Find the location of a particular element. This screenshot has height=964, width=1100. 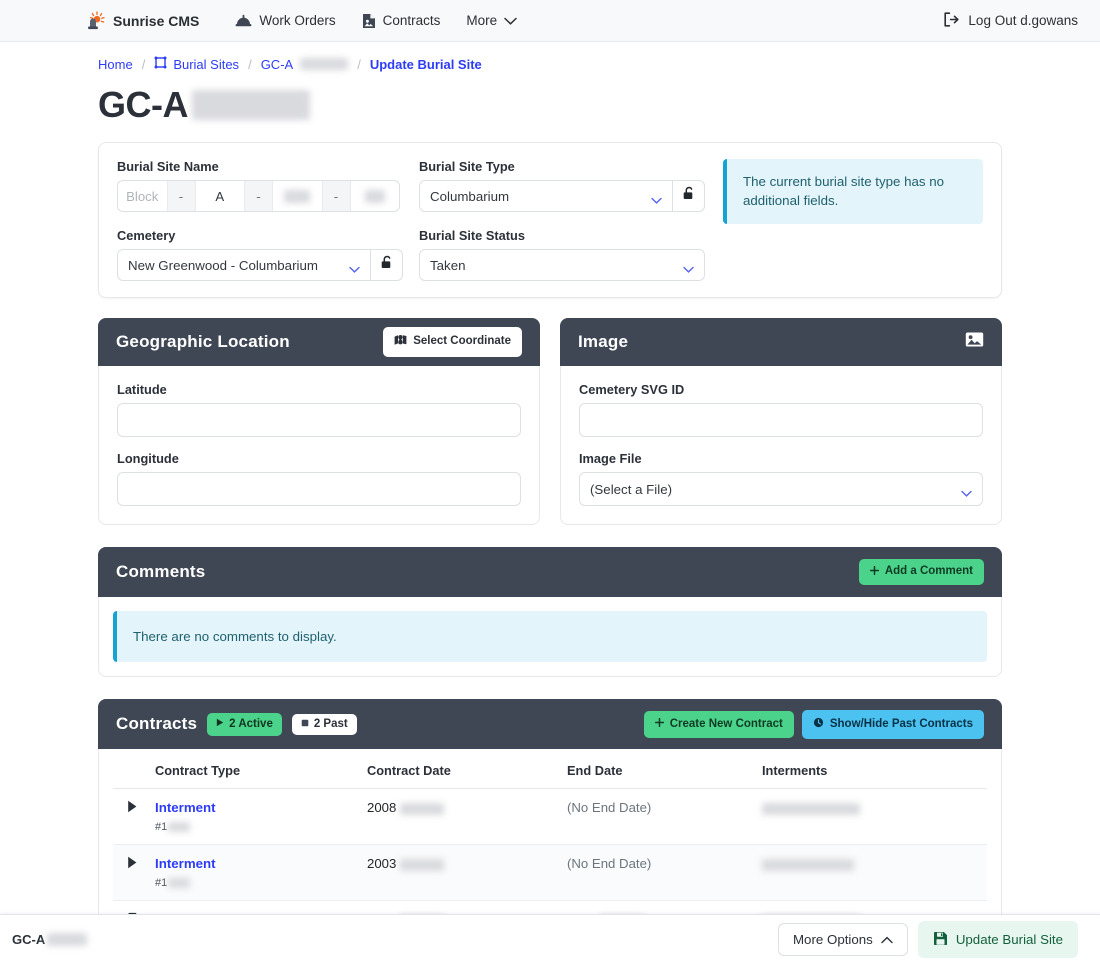

contracts-header: Contracts 2 Active 2 Past is located at coordinates (550, 724).